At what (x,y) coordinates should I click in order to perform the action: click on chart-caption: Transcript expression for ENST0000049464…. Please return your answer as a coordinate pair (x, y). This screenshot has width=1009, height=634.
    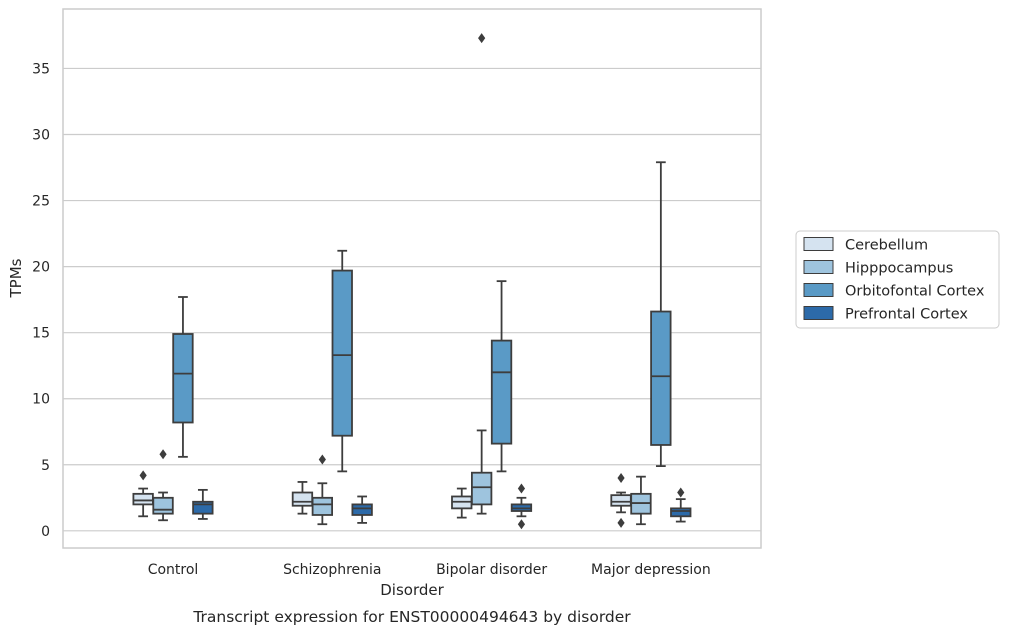
    Looking at the image, I should click on (411, 617).